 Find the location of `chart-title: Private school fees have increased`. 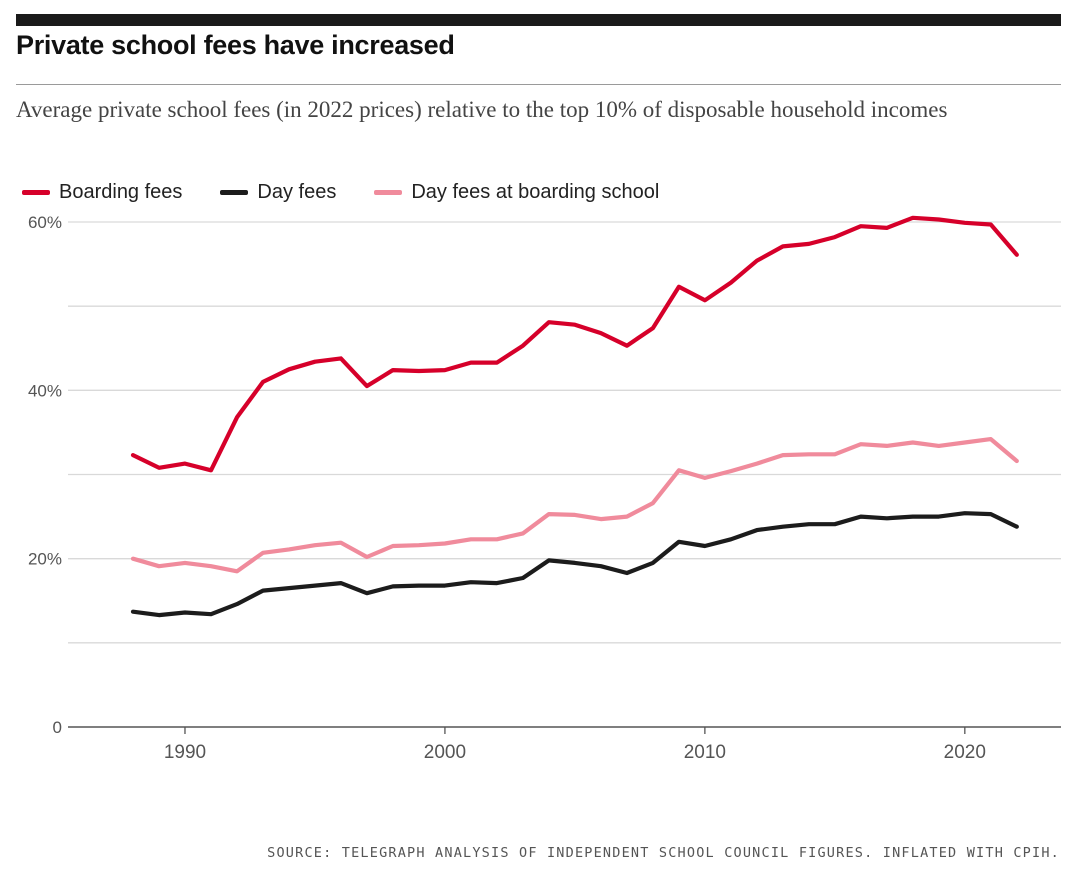

chart-title: Private school fees have increased is located at coordinates (235, 45).